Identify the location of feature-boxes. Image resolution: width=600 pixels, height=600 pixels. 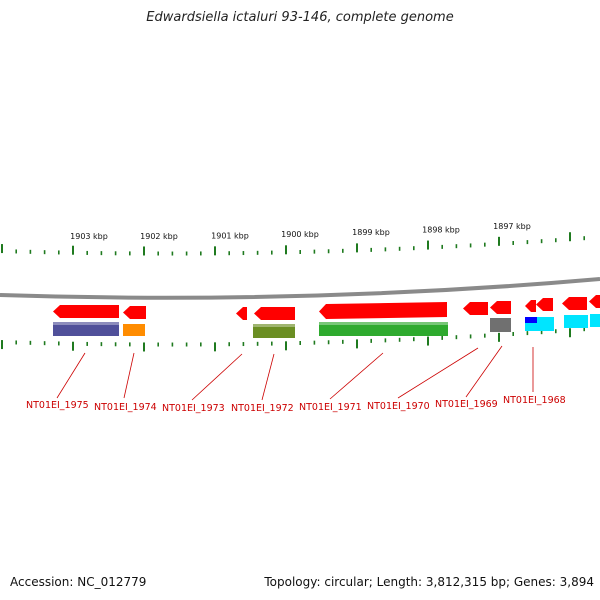
(326, 326).